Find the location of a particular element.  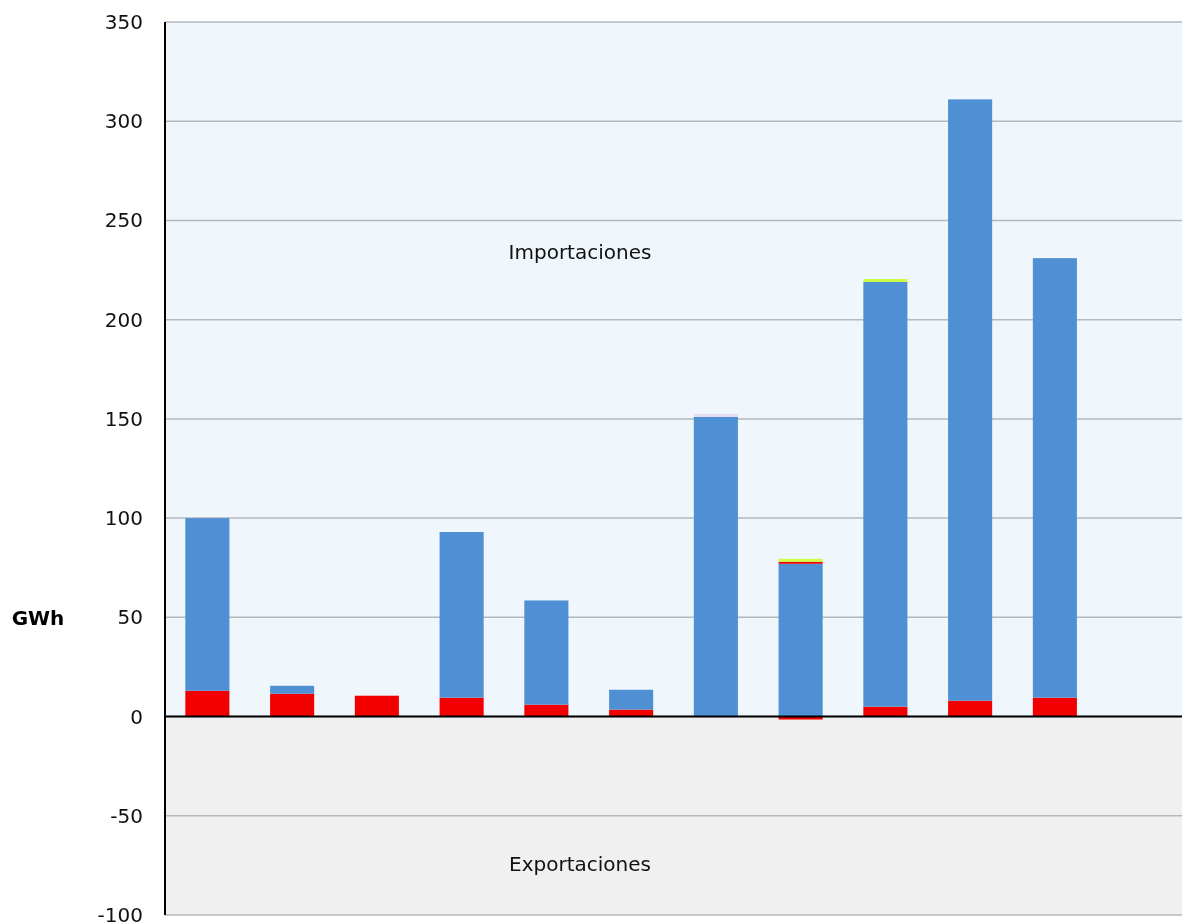

y-tick-label: -100 is located at coordinates (120, 912).